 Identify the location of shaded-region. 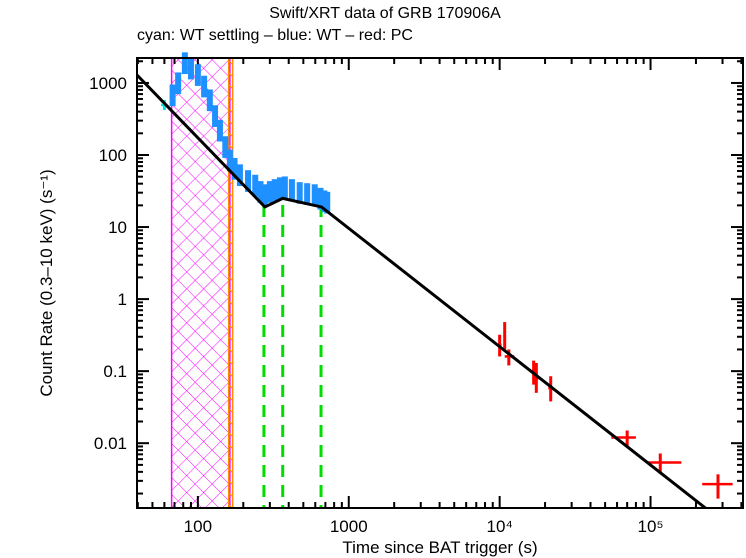
(230, 283).